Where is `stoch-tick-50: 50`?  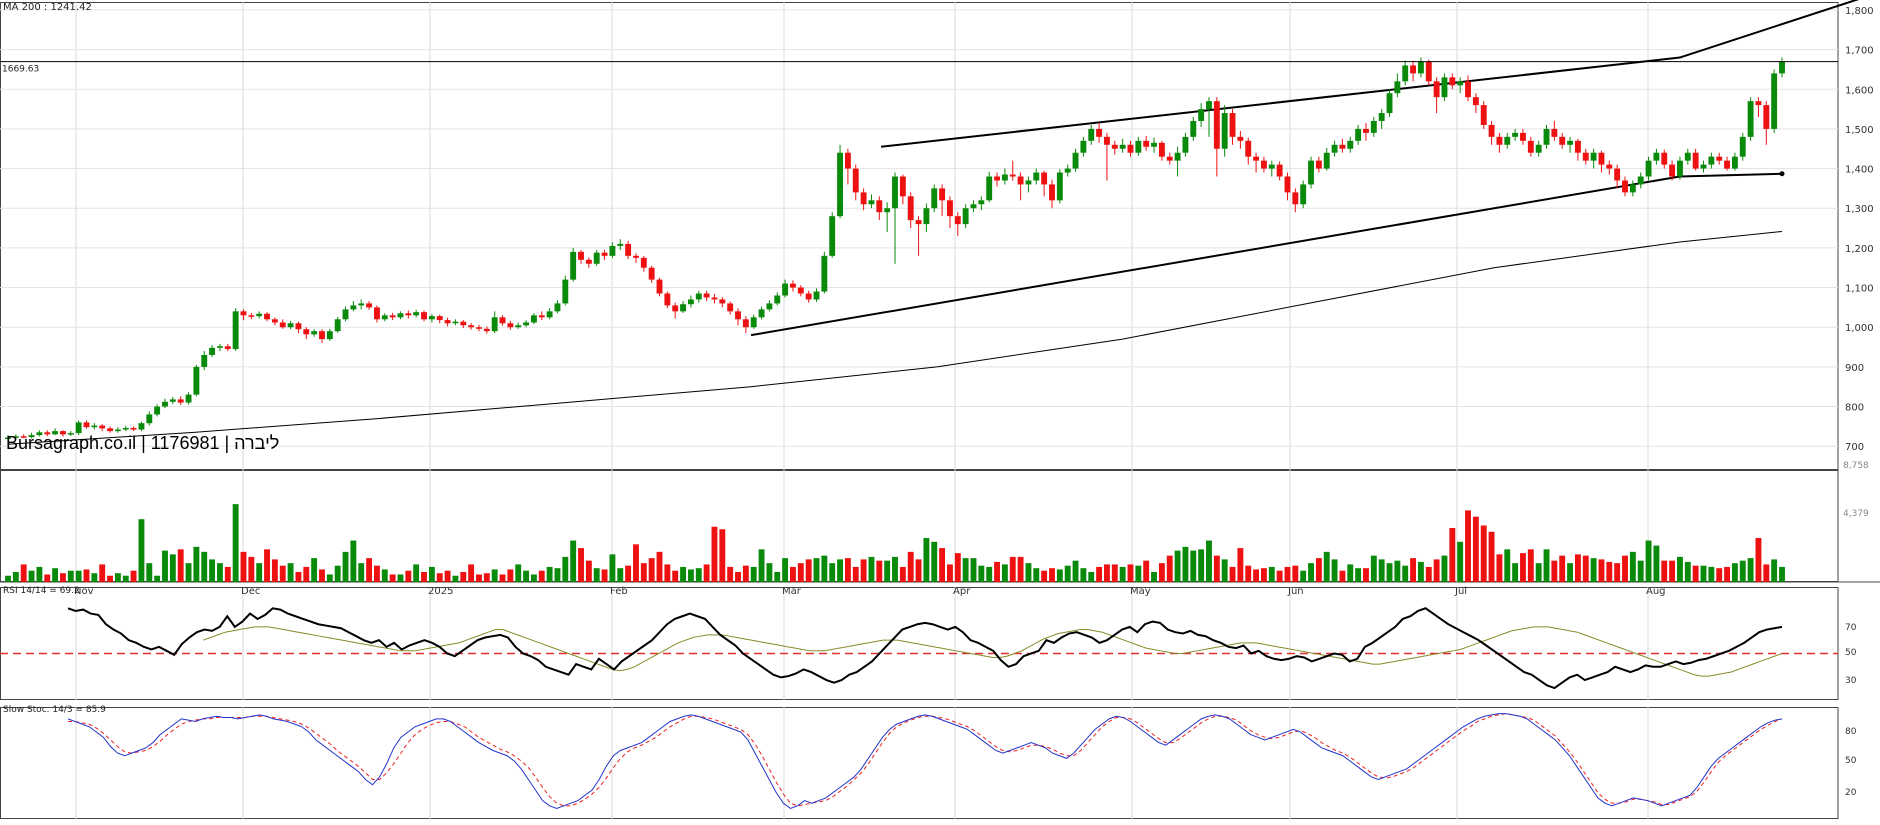
stoch-tick-50: 50 is located at coordinates (1851, 761).